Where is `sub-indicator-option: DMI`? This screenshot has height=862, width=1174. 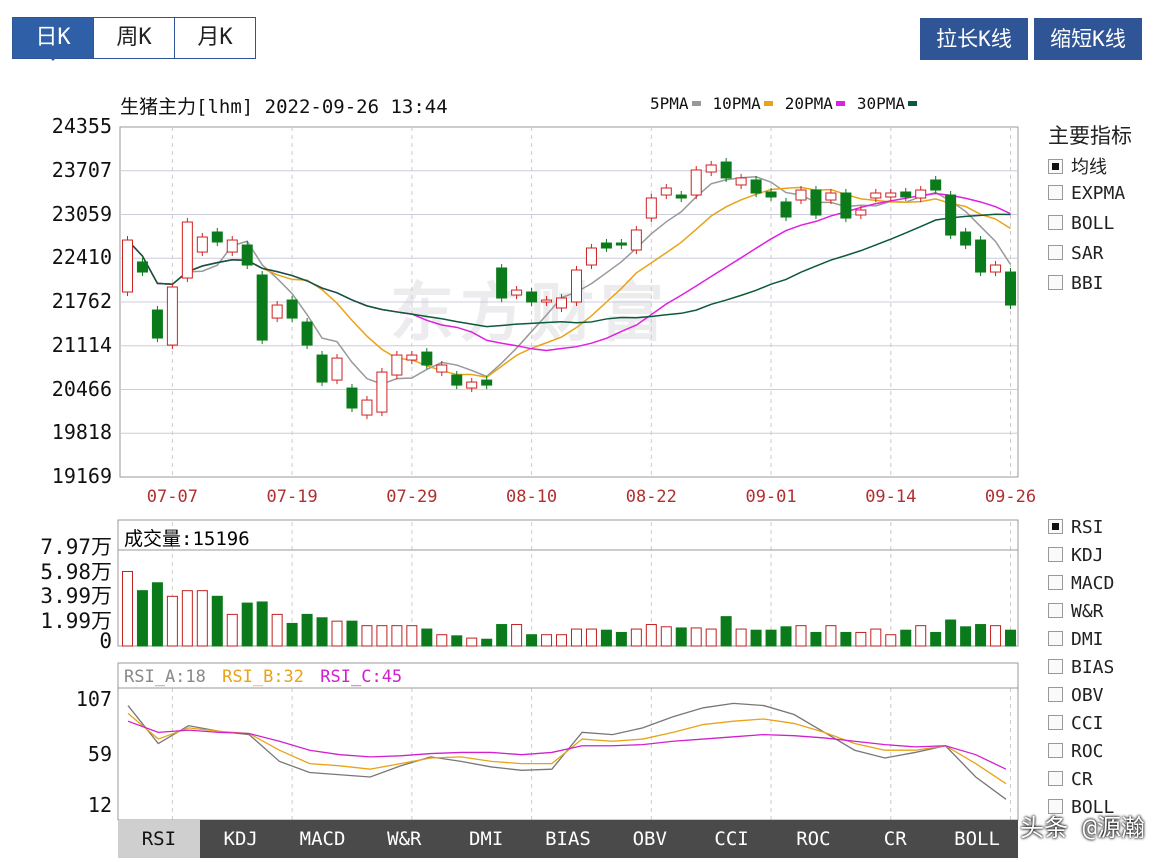
sub-indicator-option: DMI is located at coordinates (1076, 639).